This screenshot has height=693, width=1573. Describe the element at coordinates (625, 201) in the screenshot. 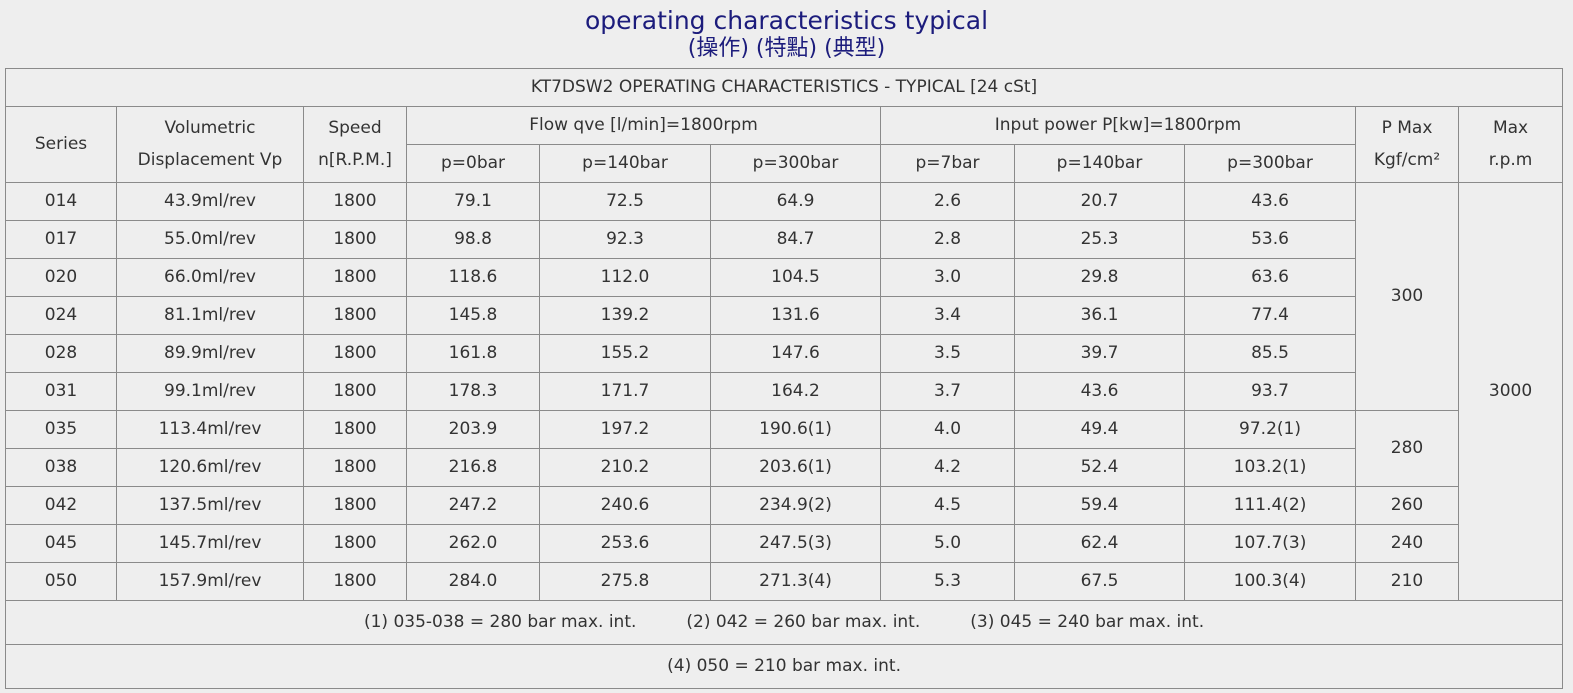

I see `table-cell: 72.5` at that location.